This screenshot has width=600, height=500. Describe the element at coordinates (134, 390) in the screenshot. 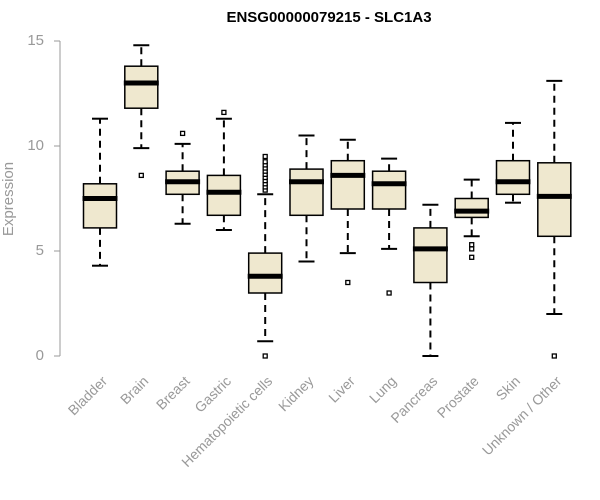

I see `x-tick-label: Brain` at that location.